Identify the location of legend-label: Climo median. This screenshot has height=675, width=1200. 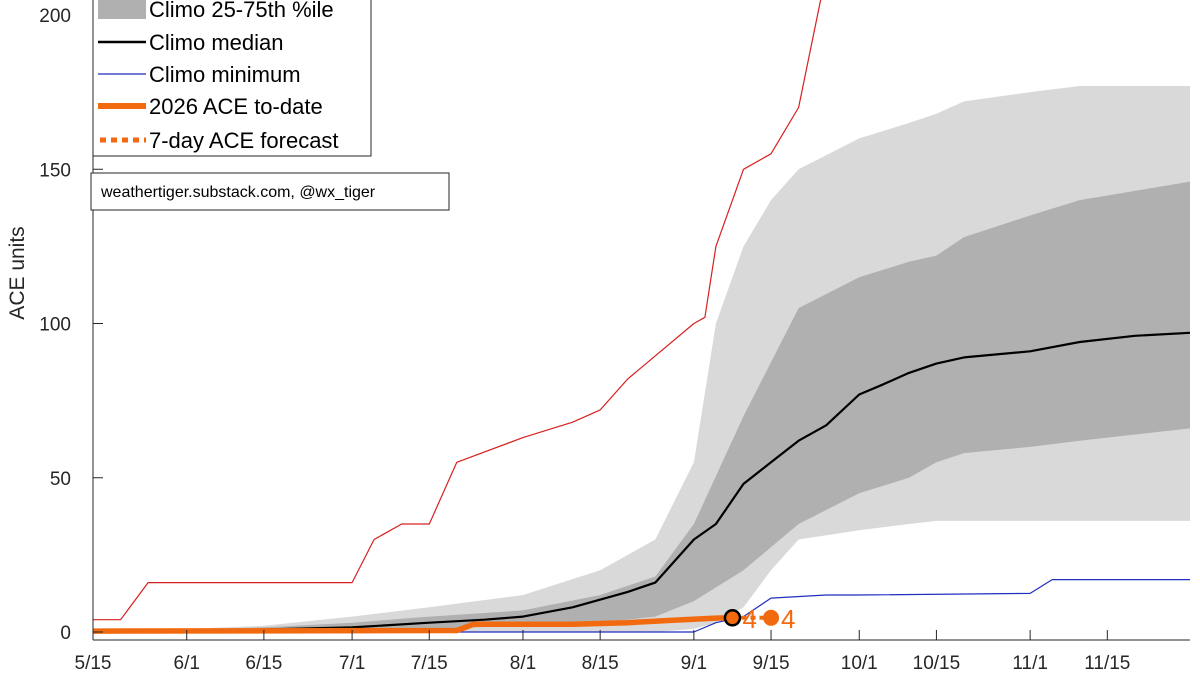
(216, 42).